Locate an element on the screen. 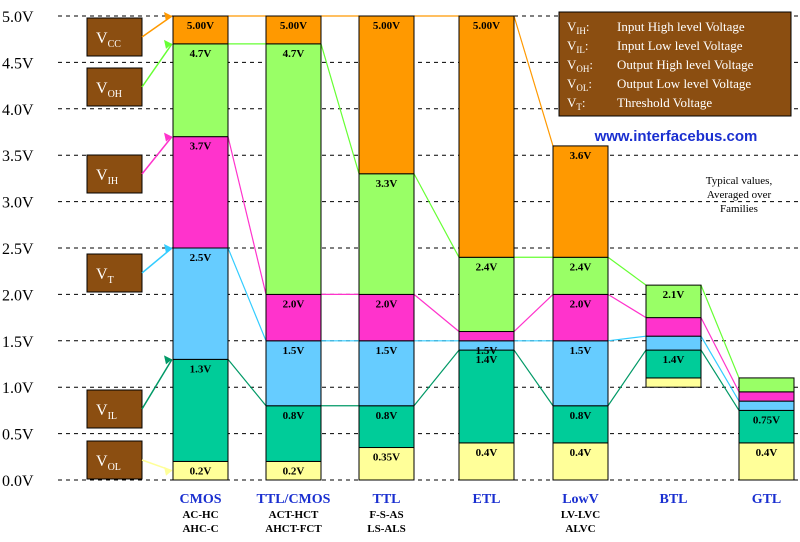 The height and width of the screenshot is (542, 800). badge-vih: VIH is located at coordinates (129, 163).